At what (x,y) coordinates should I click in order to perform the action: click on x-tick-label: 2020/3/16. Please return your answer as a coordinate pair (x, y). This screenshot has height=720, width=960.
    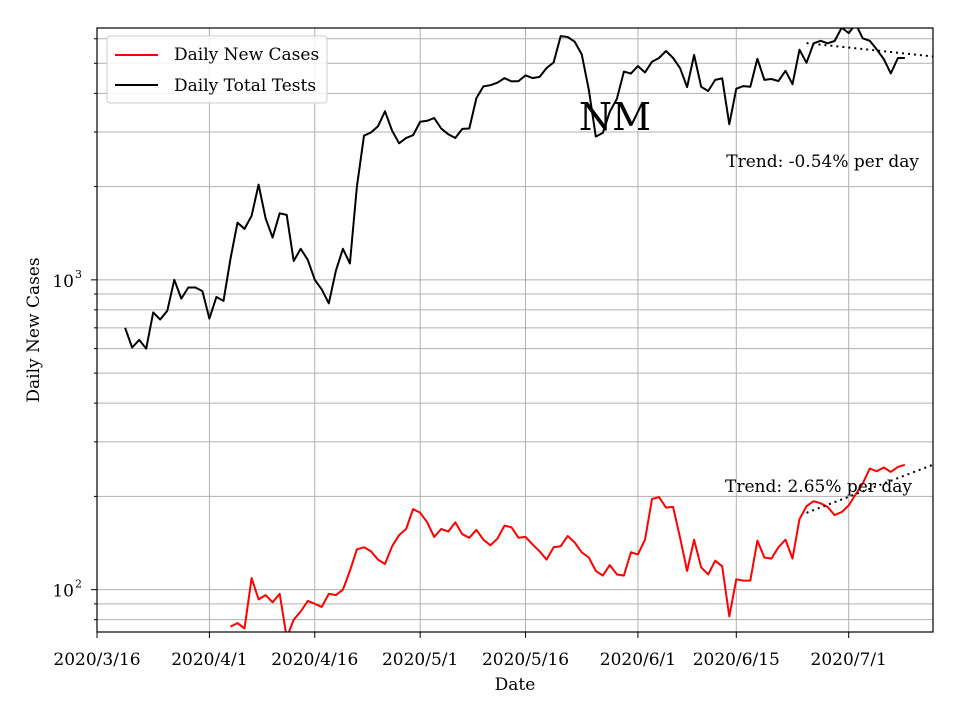
    Looking at the image, I should click on (96, 660).